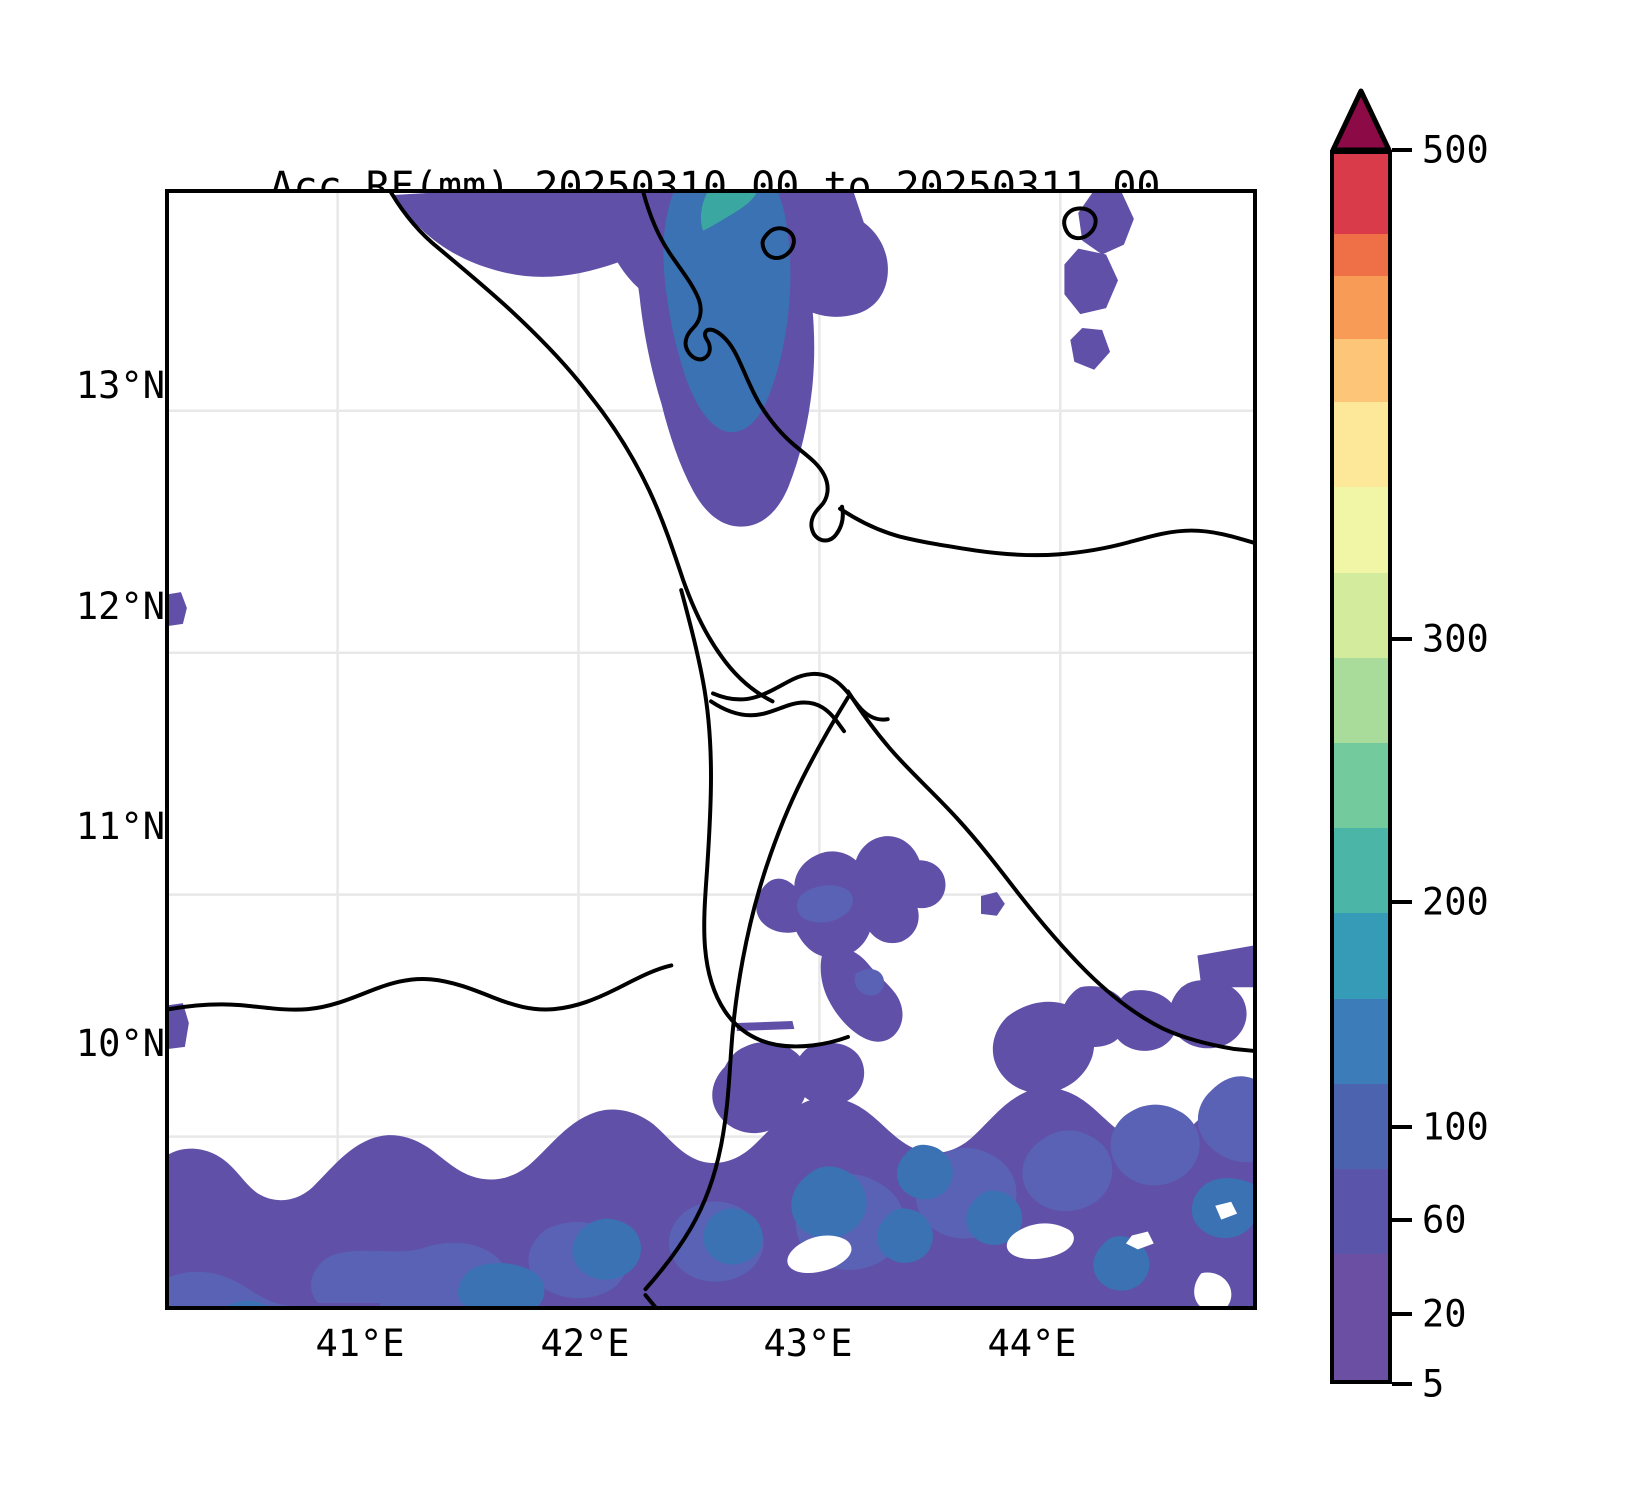 The height and width of the screenshot is (1500, 1650). I want to click on colorbar: 500 300 200 100 60 20 5, so click(1409, 747).